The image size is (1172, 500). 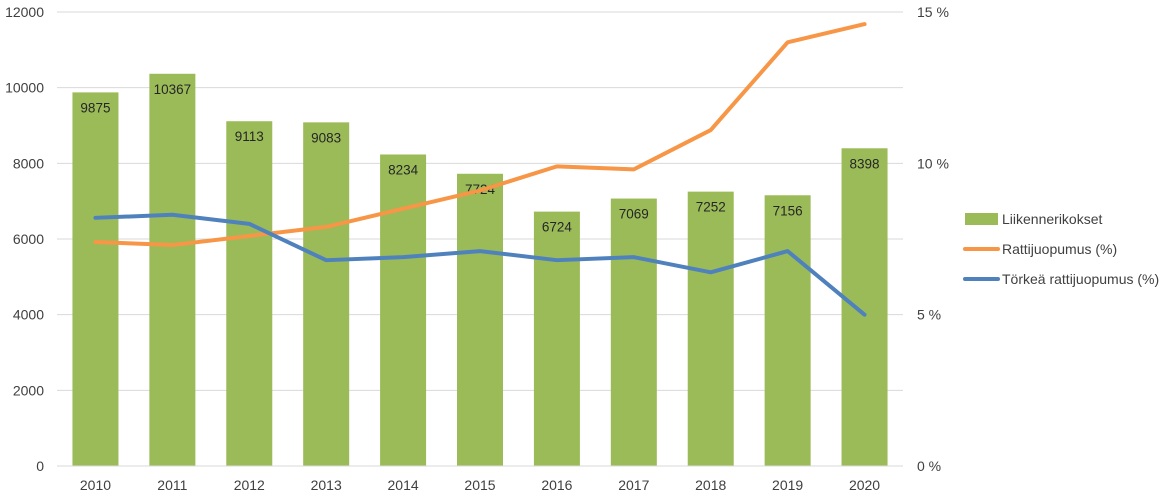 I want to click on bar-value-label: 9083, so click(x=326, y=137).